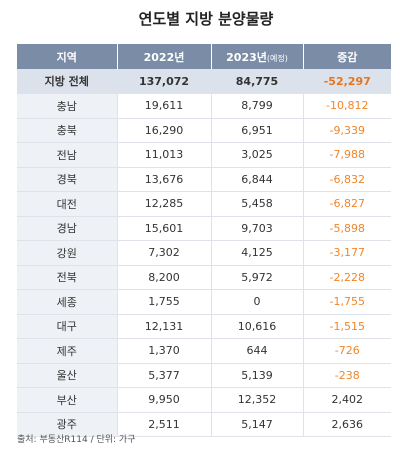 The image size is (412, 453). I want to click on change-cell: -2,228, so click(347, 277).